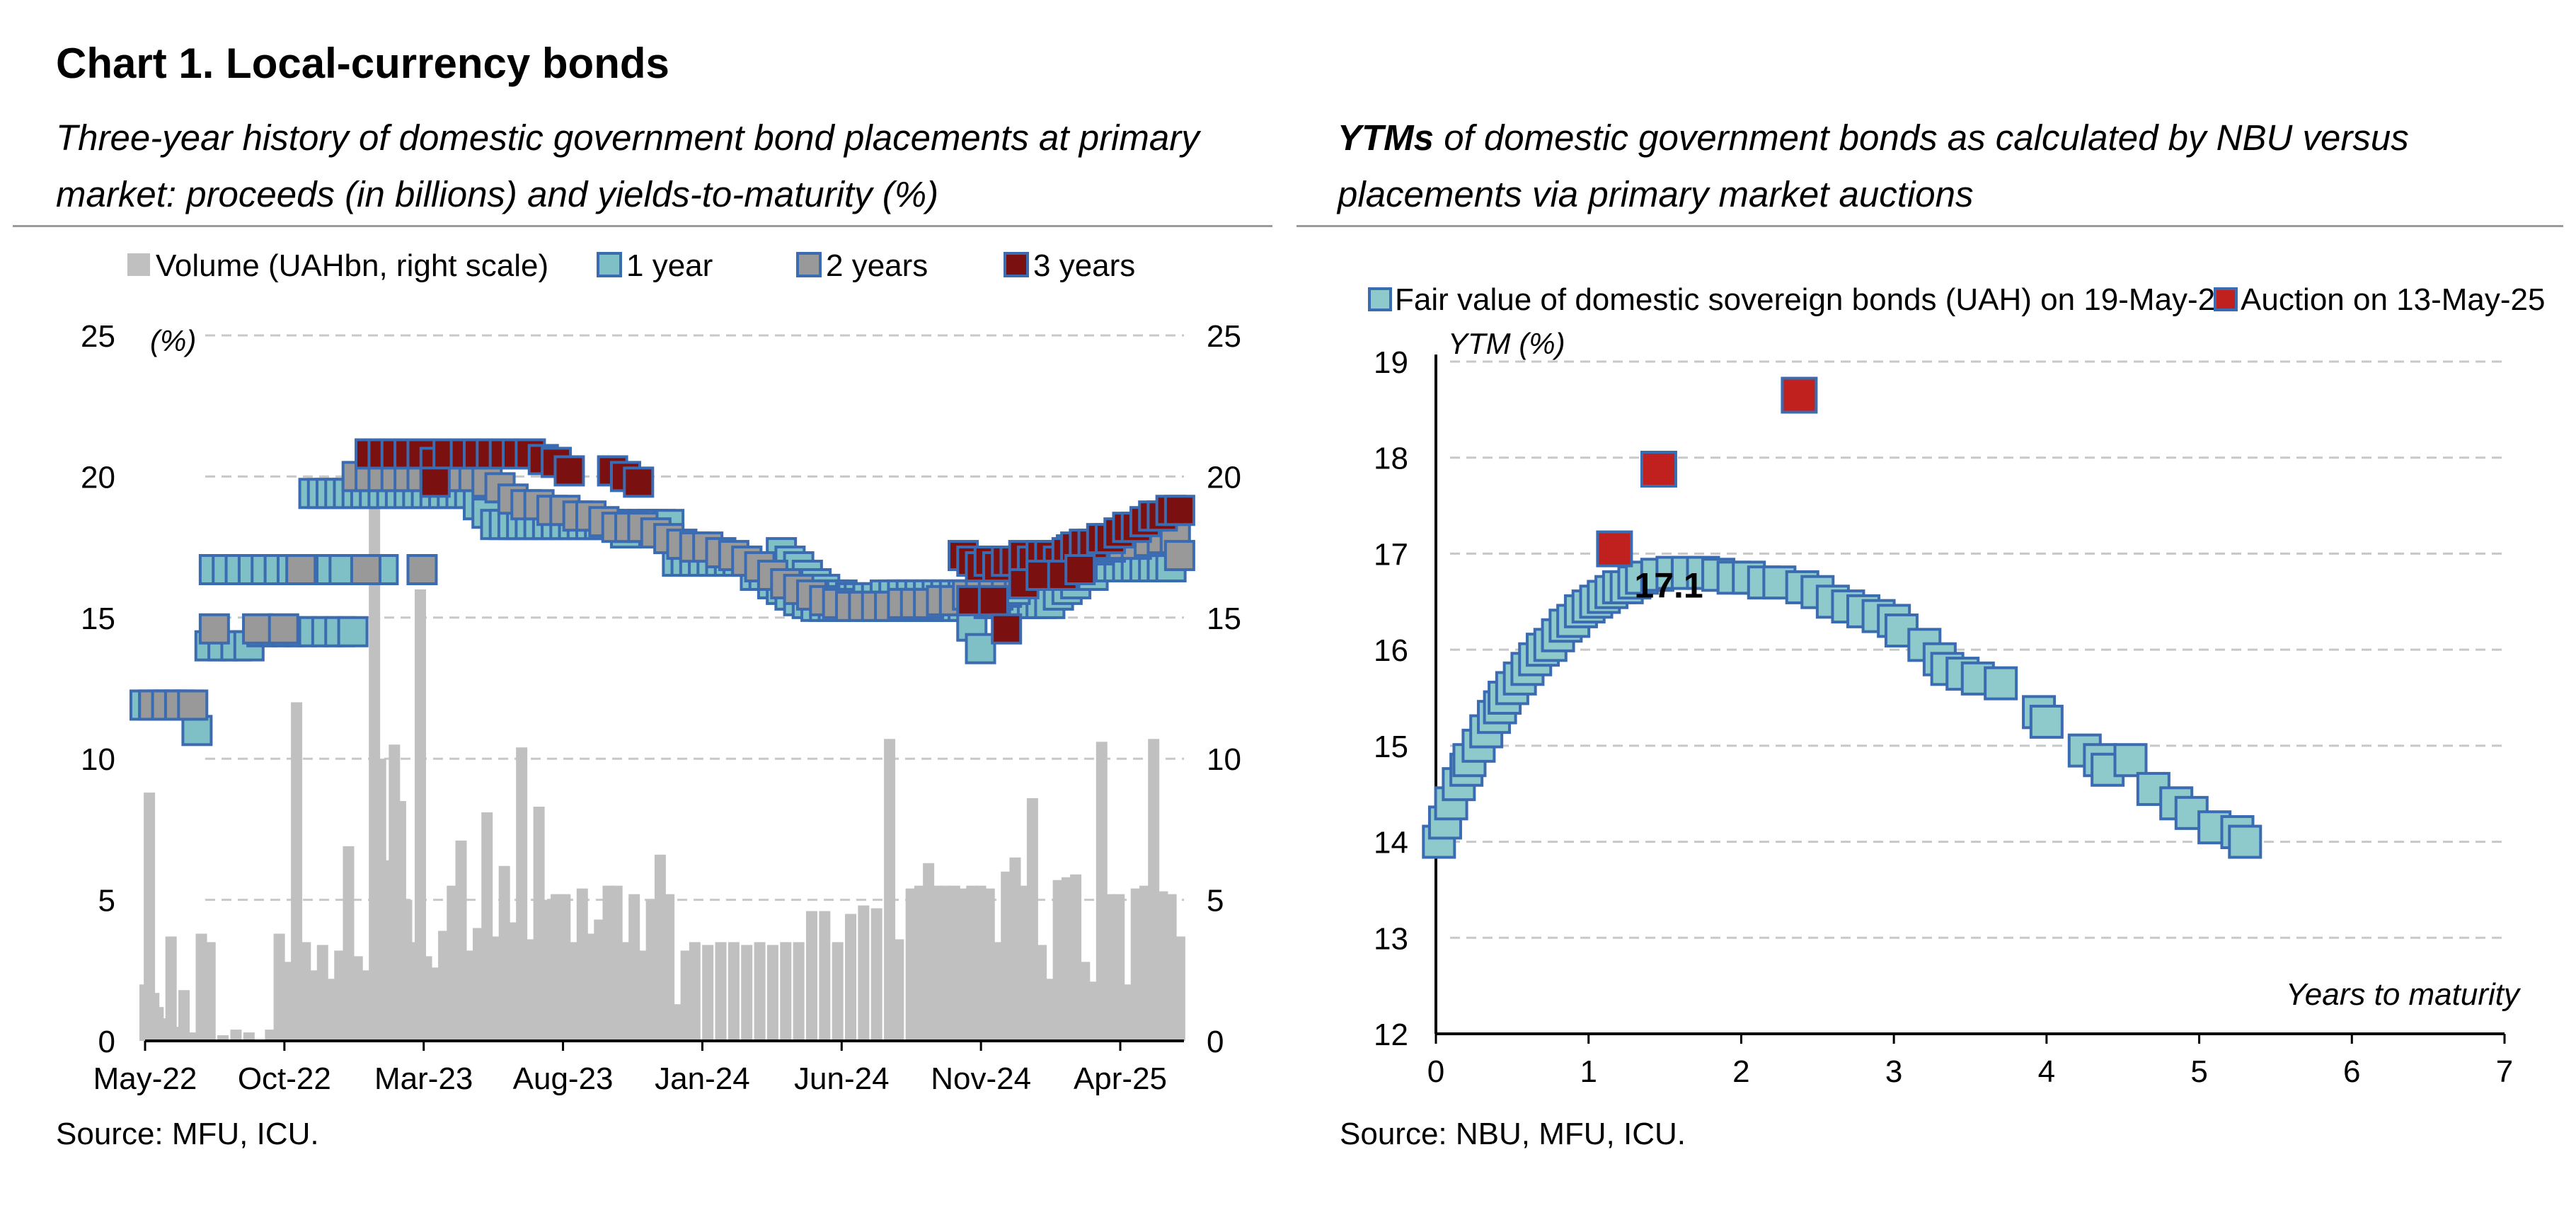 Image resolution: width=2576 pixels, height=1227 pixels. Describe the element at coordinates (352, 265) in the screenshot. I see `left-legend-label: Volume (UAHbn, right scale)` at that location.